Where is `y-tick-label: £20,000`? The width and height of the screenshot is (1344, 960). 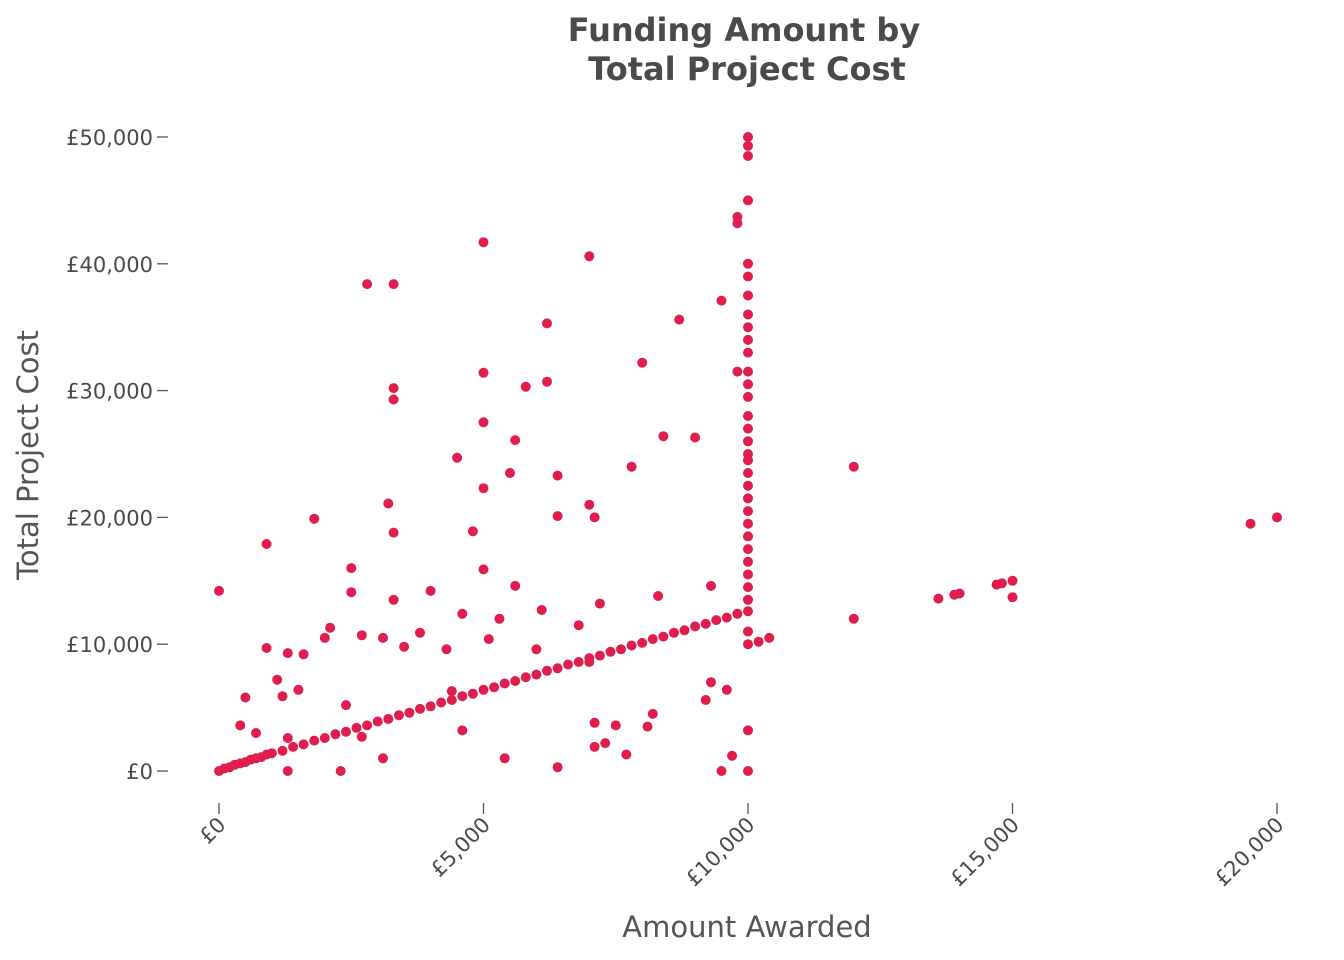 y-tick-label: £20,000 is located at coordinates (109, 518).